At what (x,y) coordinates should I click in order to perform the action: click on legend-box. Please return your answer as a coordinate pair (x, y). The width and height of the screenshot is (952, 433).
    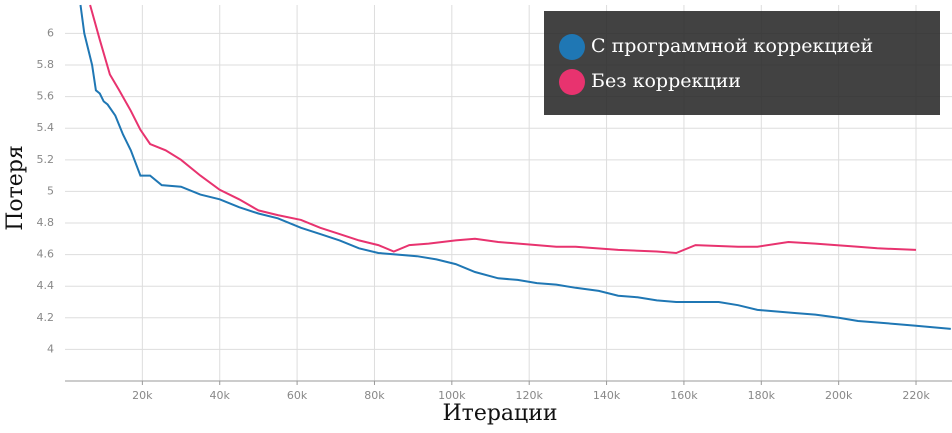
    Looking at the image, I should click on (742, 63).